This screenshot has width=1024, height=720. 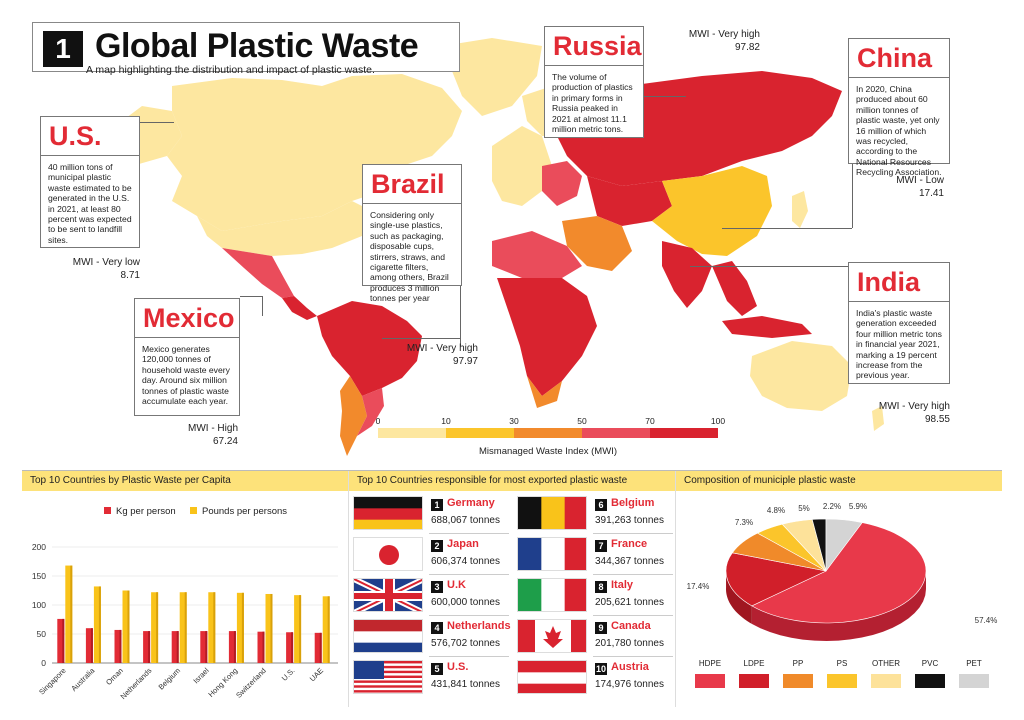 I want to click on mwi-scale-ticks: 0 10 30 50 70 100, so click(x=550, y=422).